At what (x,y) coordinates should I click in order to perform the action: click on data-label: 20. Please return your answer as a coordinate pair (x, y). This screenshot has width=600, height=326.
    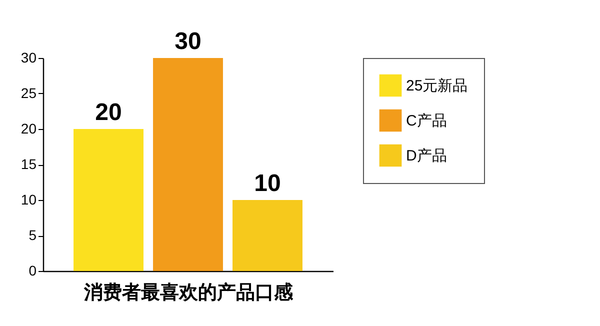
    Looking at the image, I should click on (108, 112).